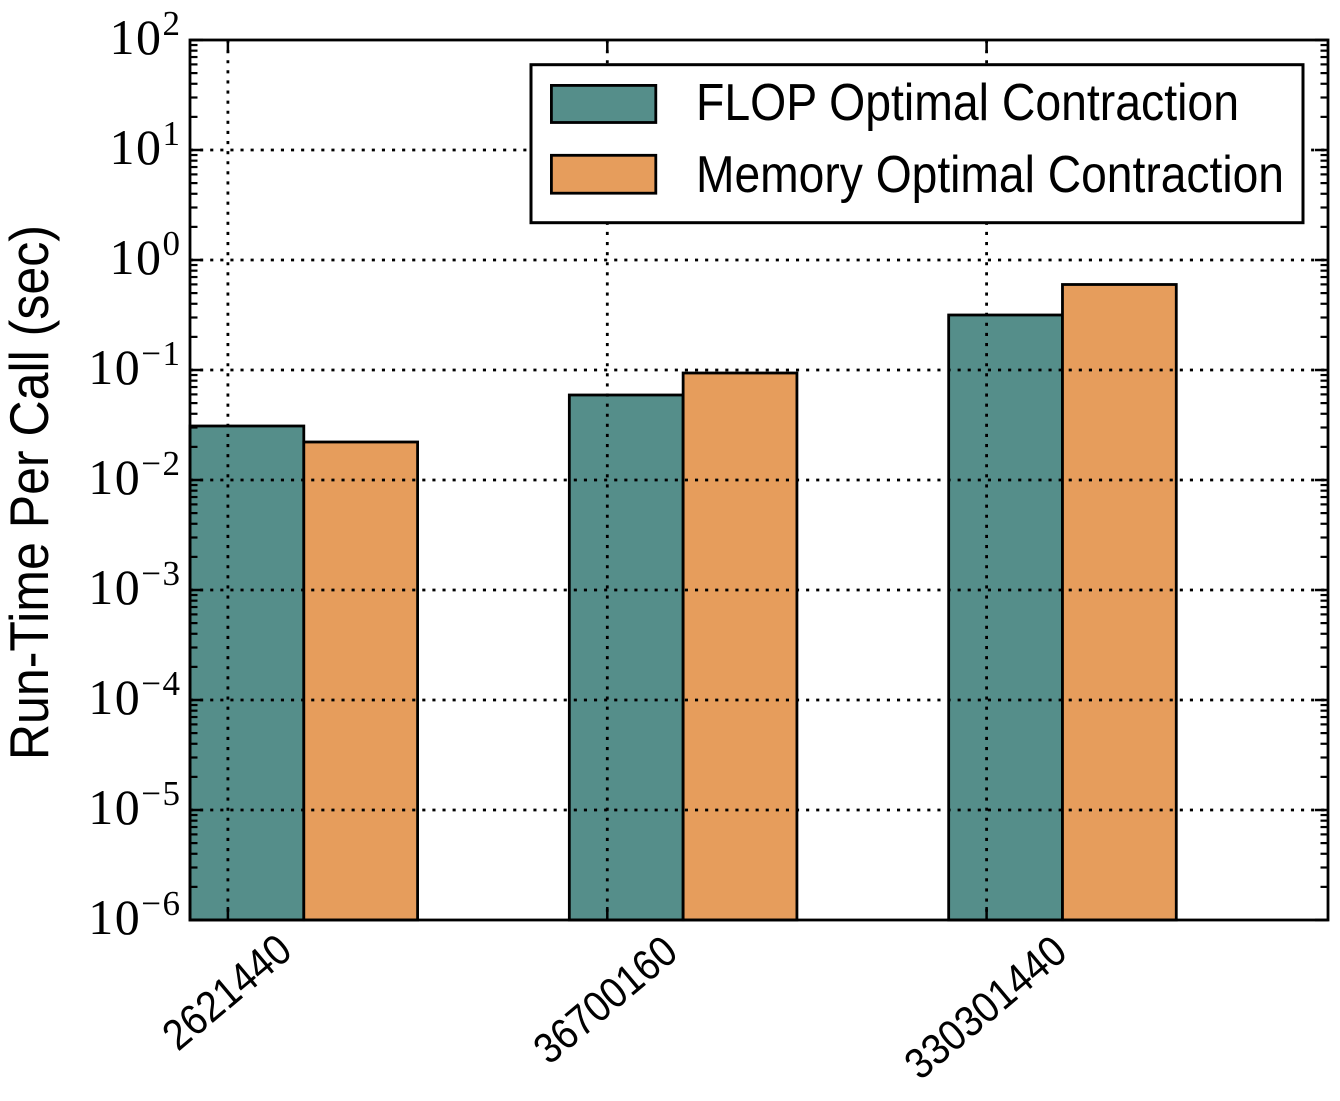 The height and width of the screenshot is (1101, 1340). What do you see at coordinates (146, 254) in the screenshot?
I see `svg-text: 10⁰` at bounding box center [146, 254].